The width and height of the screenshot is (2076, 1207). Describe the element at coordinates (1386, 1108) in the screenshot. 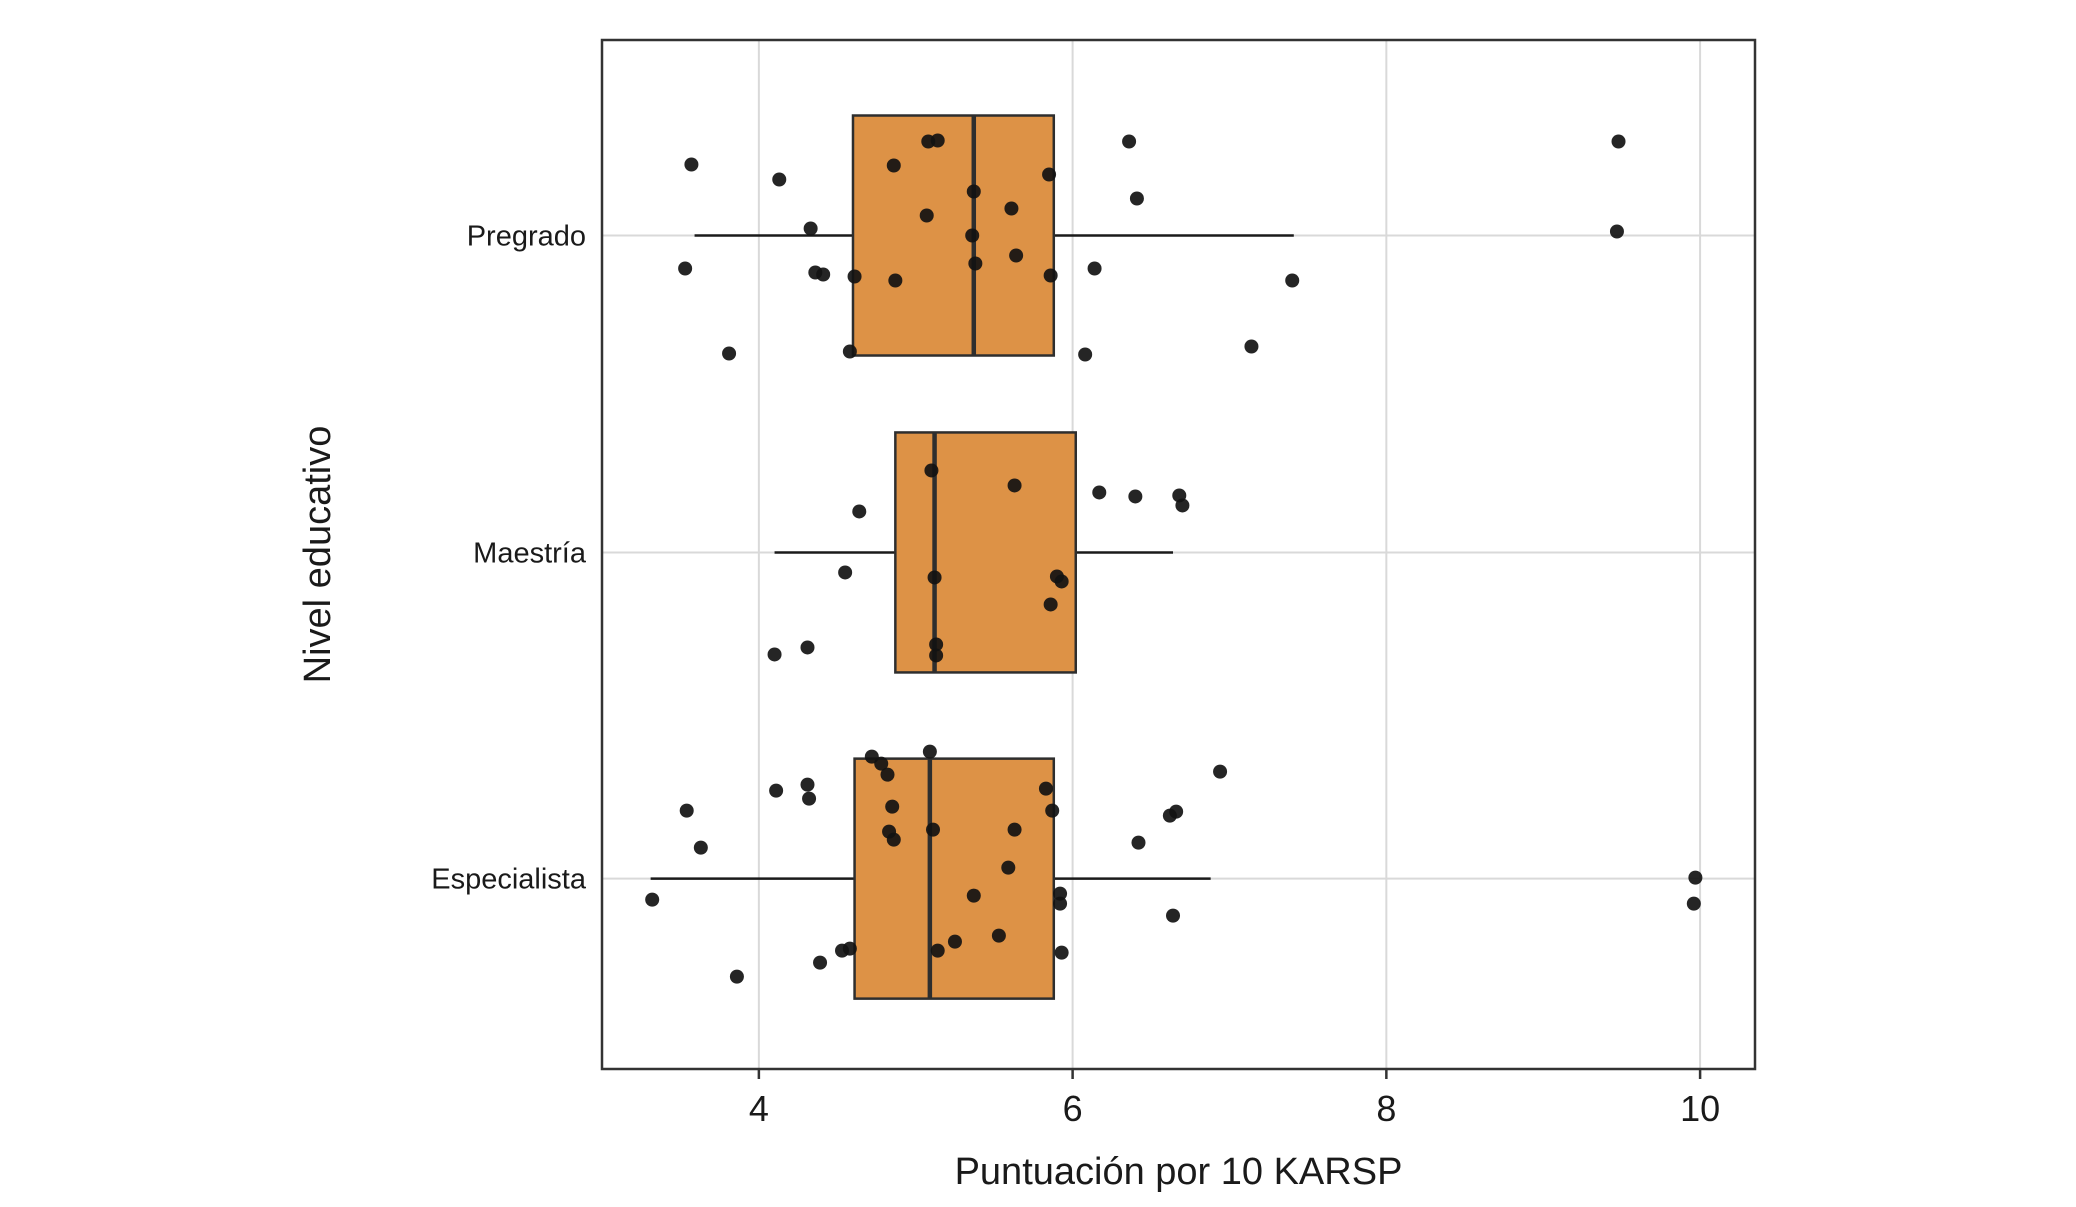

I see `x-tick-label-8: 8` at that location.